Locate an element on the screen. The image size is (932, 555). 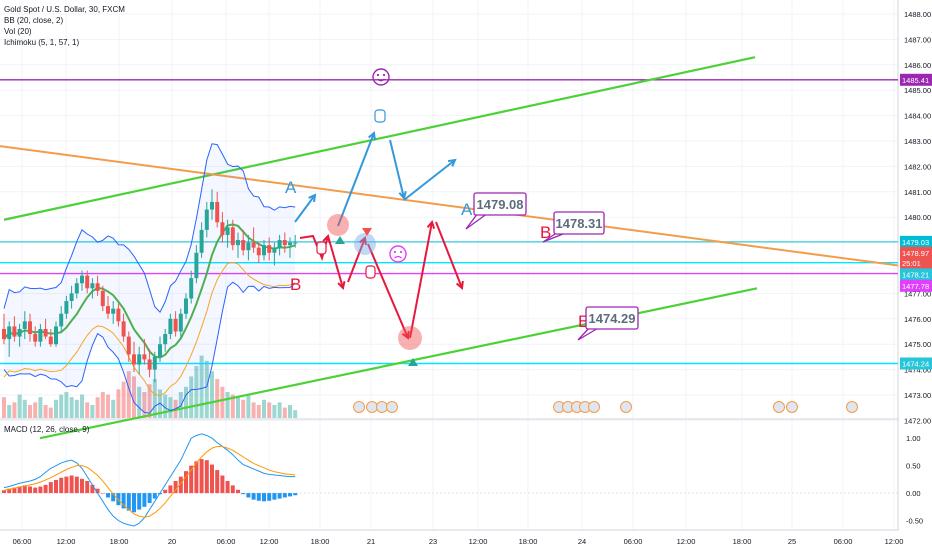
red-wave-arrow is located at coordinates (336, 263).